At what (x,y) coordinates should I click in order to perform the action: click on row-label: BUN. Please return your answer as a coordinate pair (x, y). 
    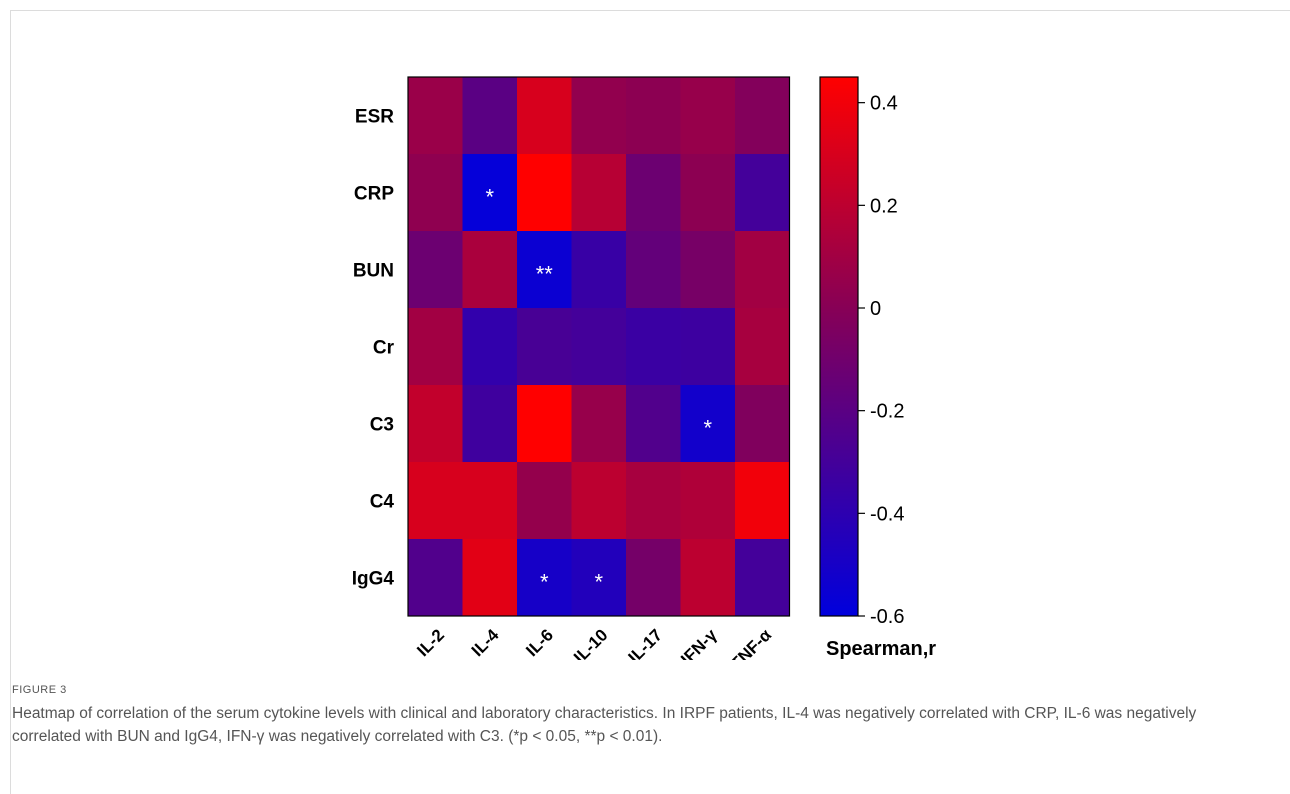
    Looking at the image, I should click on (373, 271).